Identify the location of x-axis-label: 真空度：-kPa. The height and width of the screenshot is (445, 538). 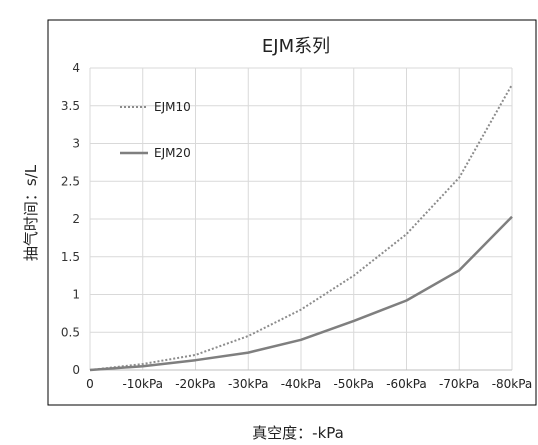
(298, 433).